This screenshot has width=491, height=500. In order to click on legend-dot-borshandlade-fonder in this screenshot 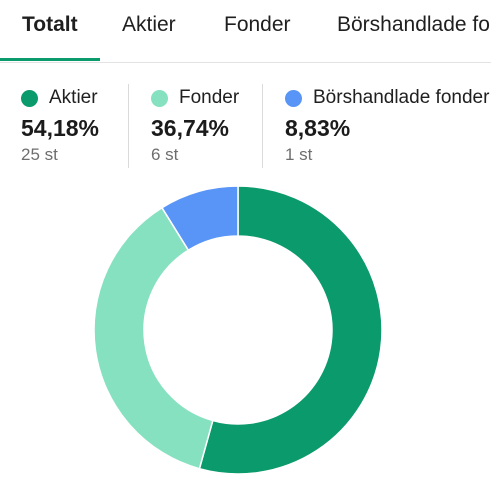, I will do `click(293, 98)`.